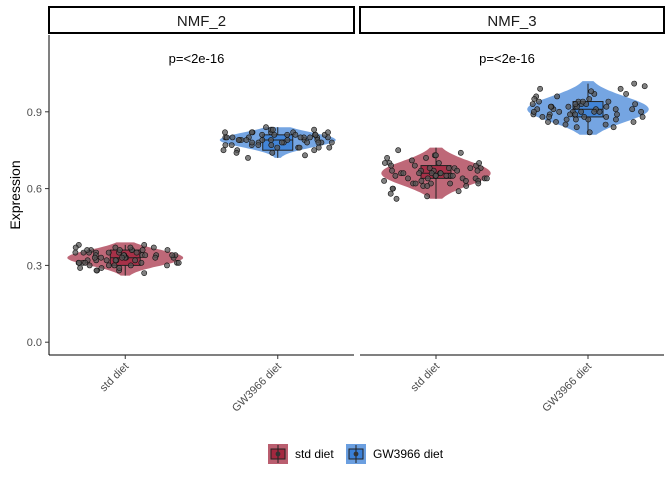 The width and height of the screenshot is (672, 480). Describe the element at coordinates (395, 454) in the screenshot. I see `legend-item-GW3966-diet: GW3966 diet` at that location.